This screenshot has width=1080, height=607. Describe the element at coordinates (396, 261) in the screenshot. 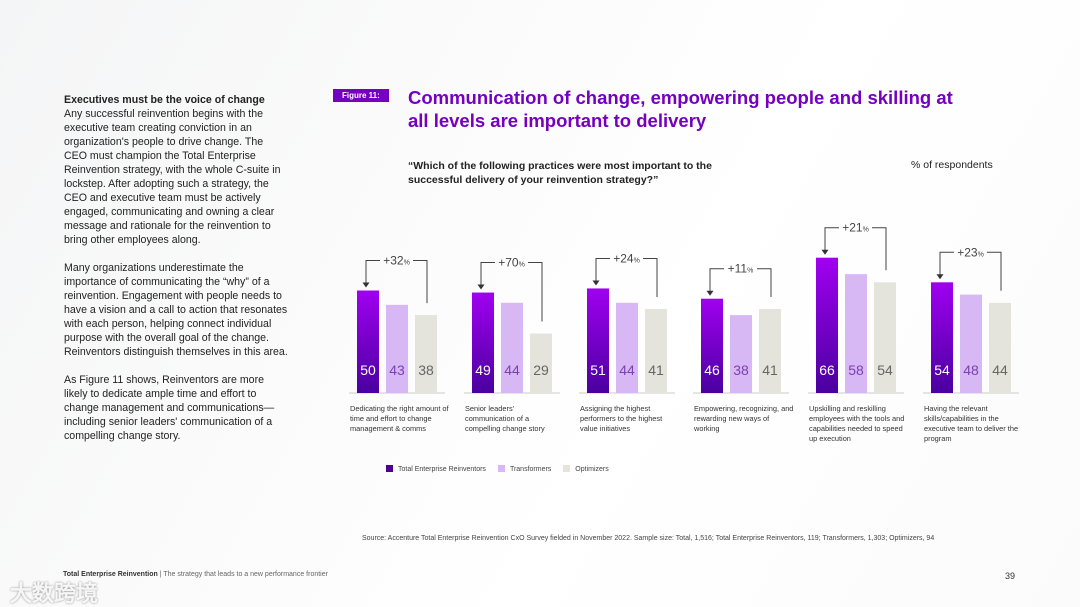

I see `annotation: +32%` at that location.